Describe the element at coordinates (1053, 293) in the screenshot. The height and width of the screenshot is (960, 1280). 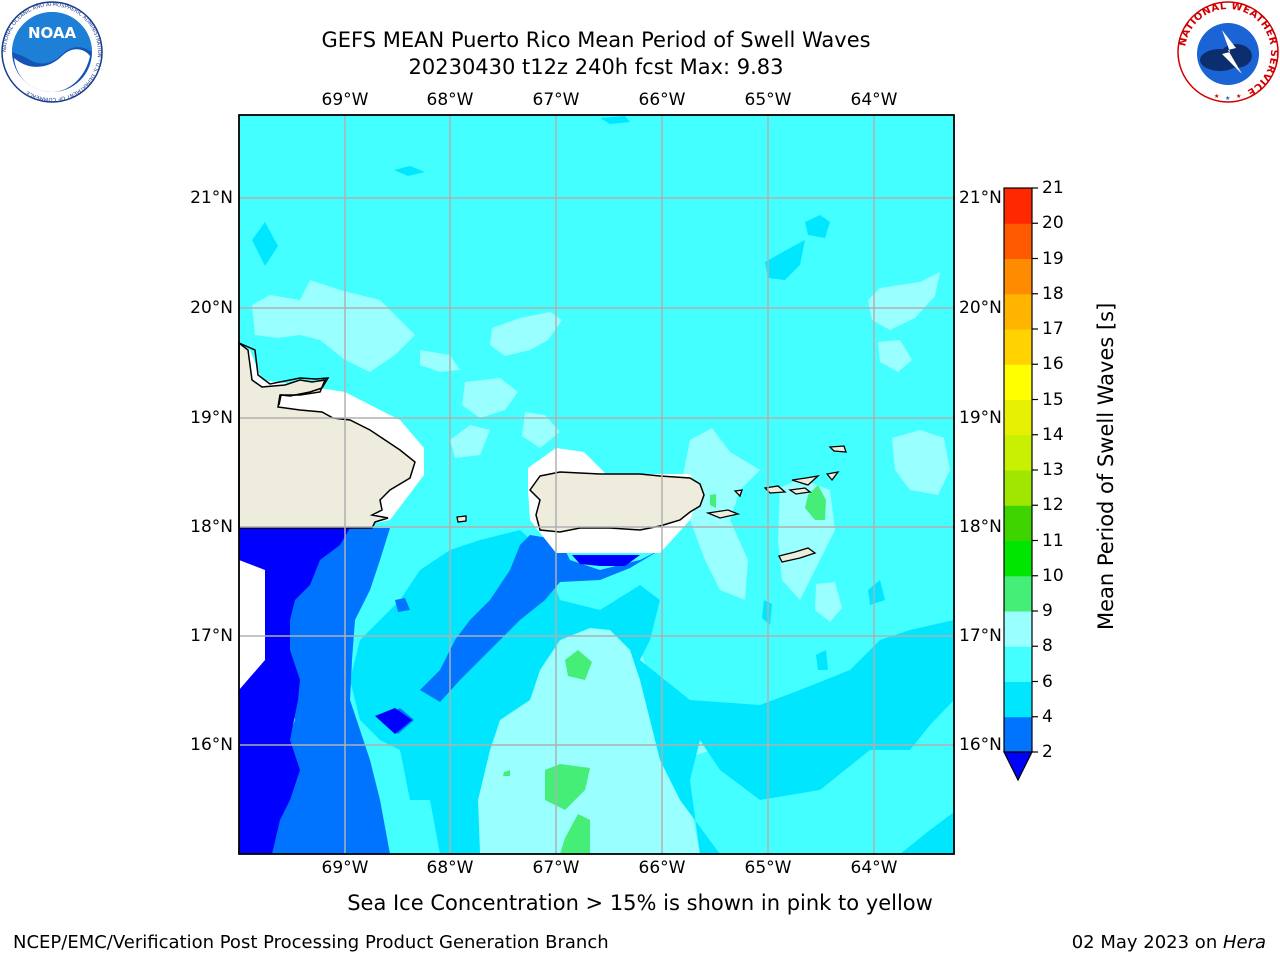
I see `colorbar-tick-label: 18` at that location.